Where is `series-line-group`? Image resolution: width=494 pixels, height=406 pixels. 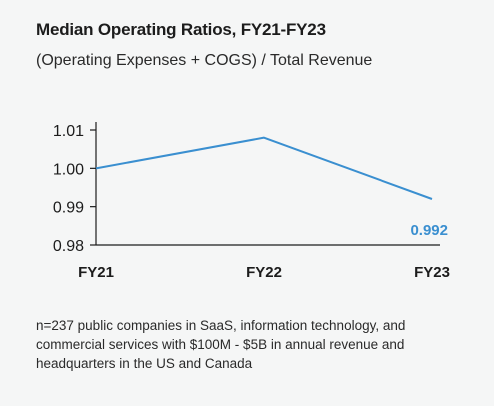
series-line-group is located at coordinates (264, 168).